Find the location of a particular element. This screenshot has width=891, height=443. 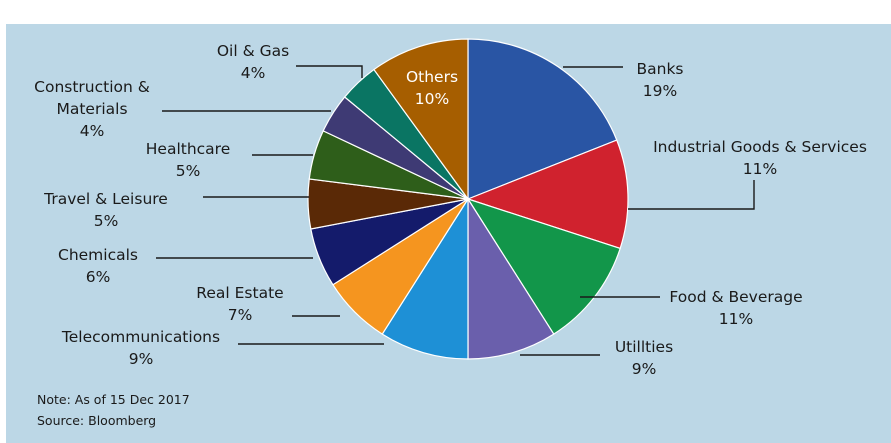

slice-value-healthcare: 5% is located at coordinates (188, 171).